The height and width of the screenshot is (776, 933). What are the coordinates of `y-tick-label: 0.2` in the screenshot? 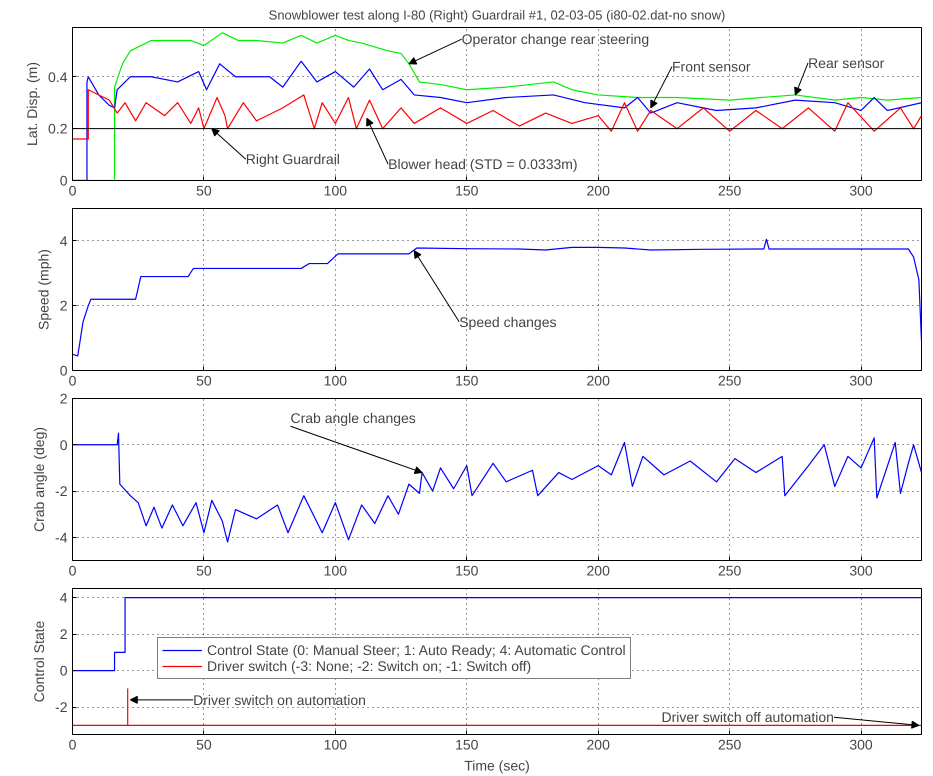 It's located at (58, 128).